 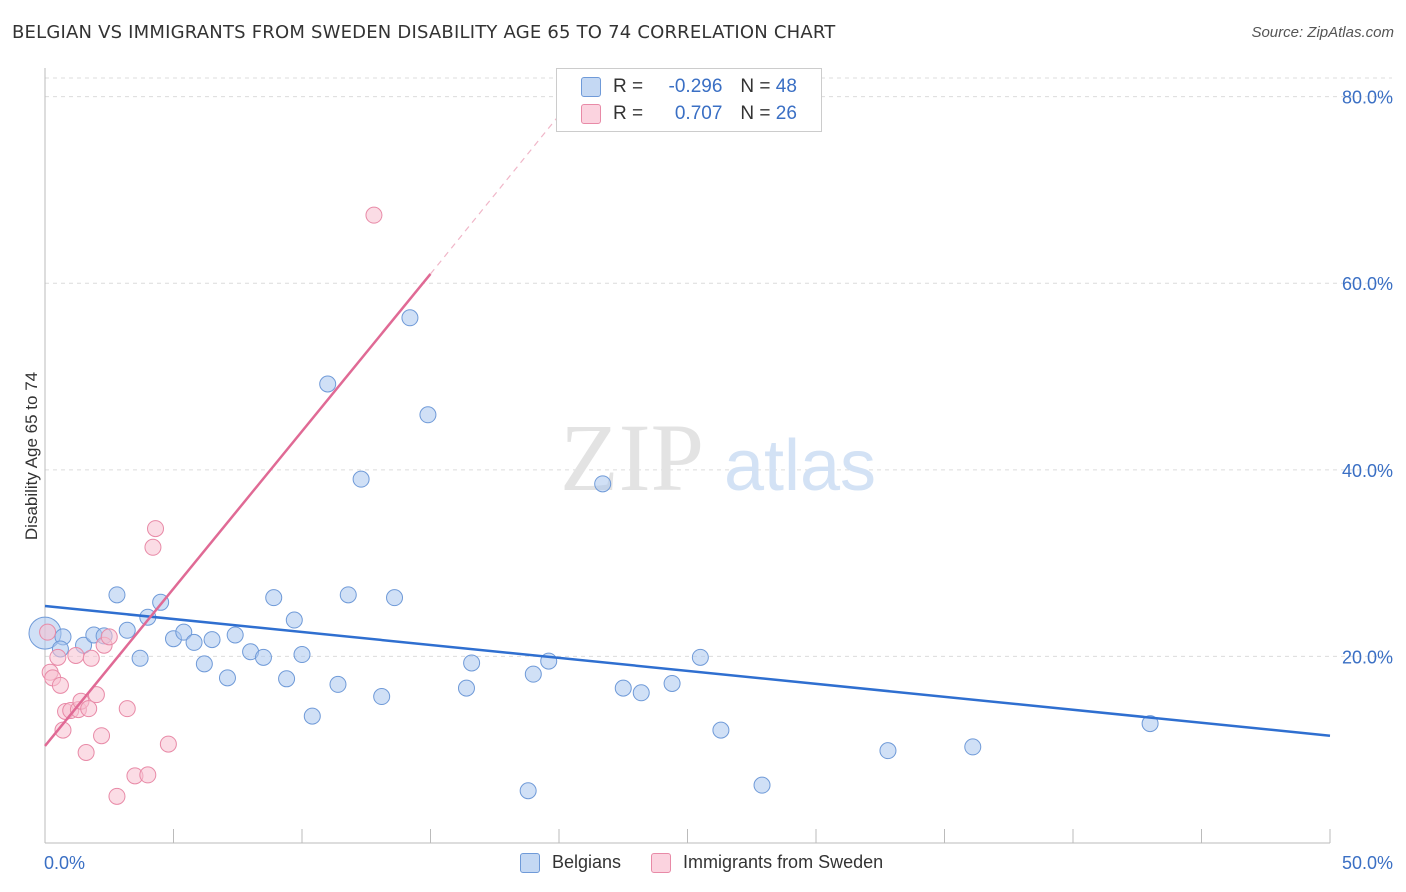 I want to click on y-tick-label: 40.0%, so click(x=1367, y=471).